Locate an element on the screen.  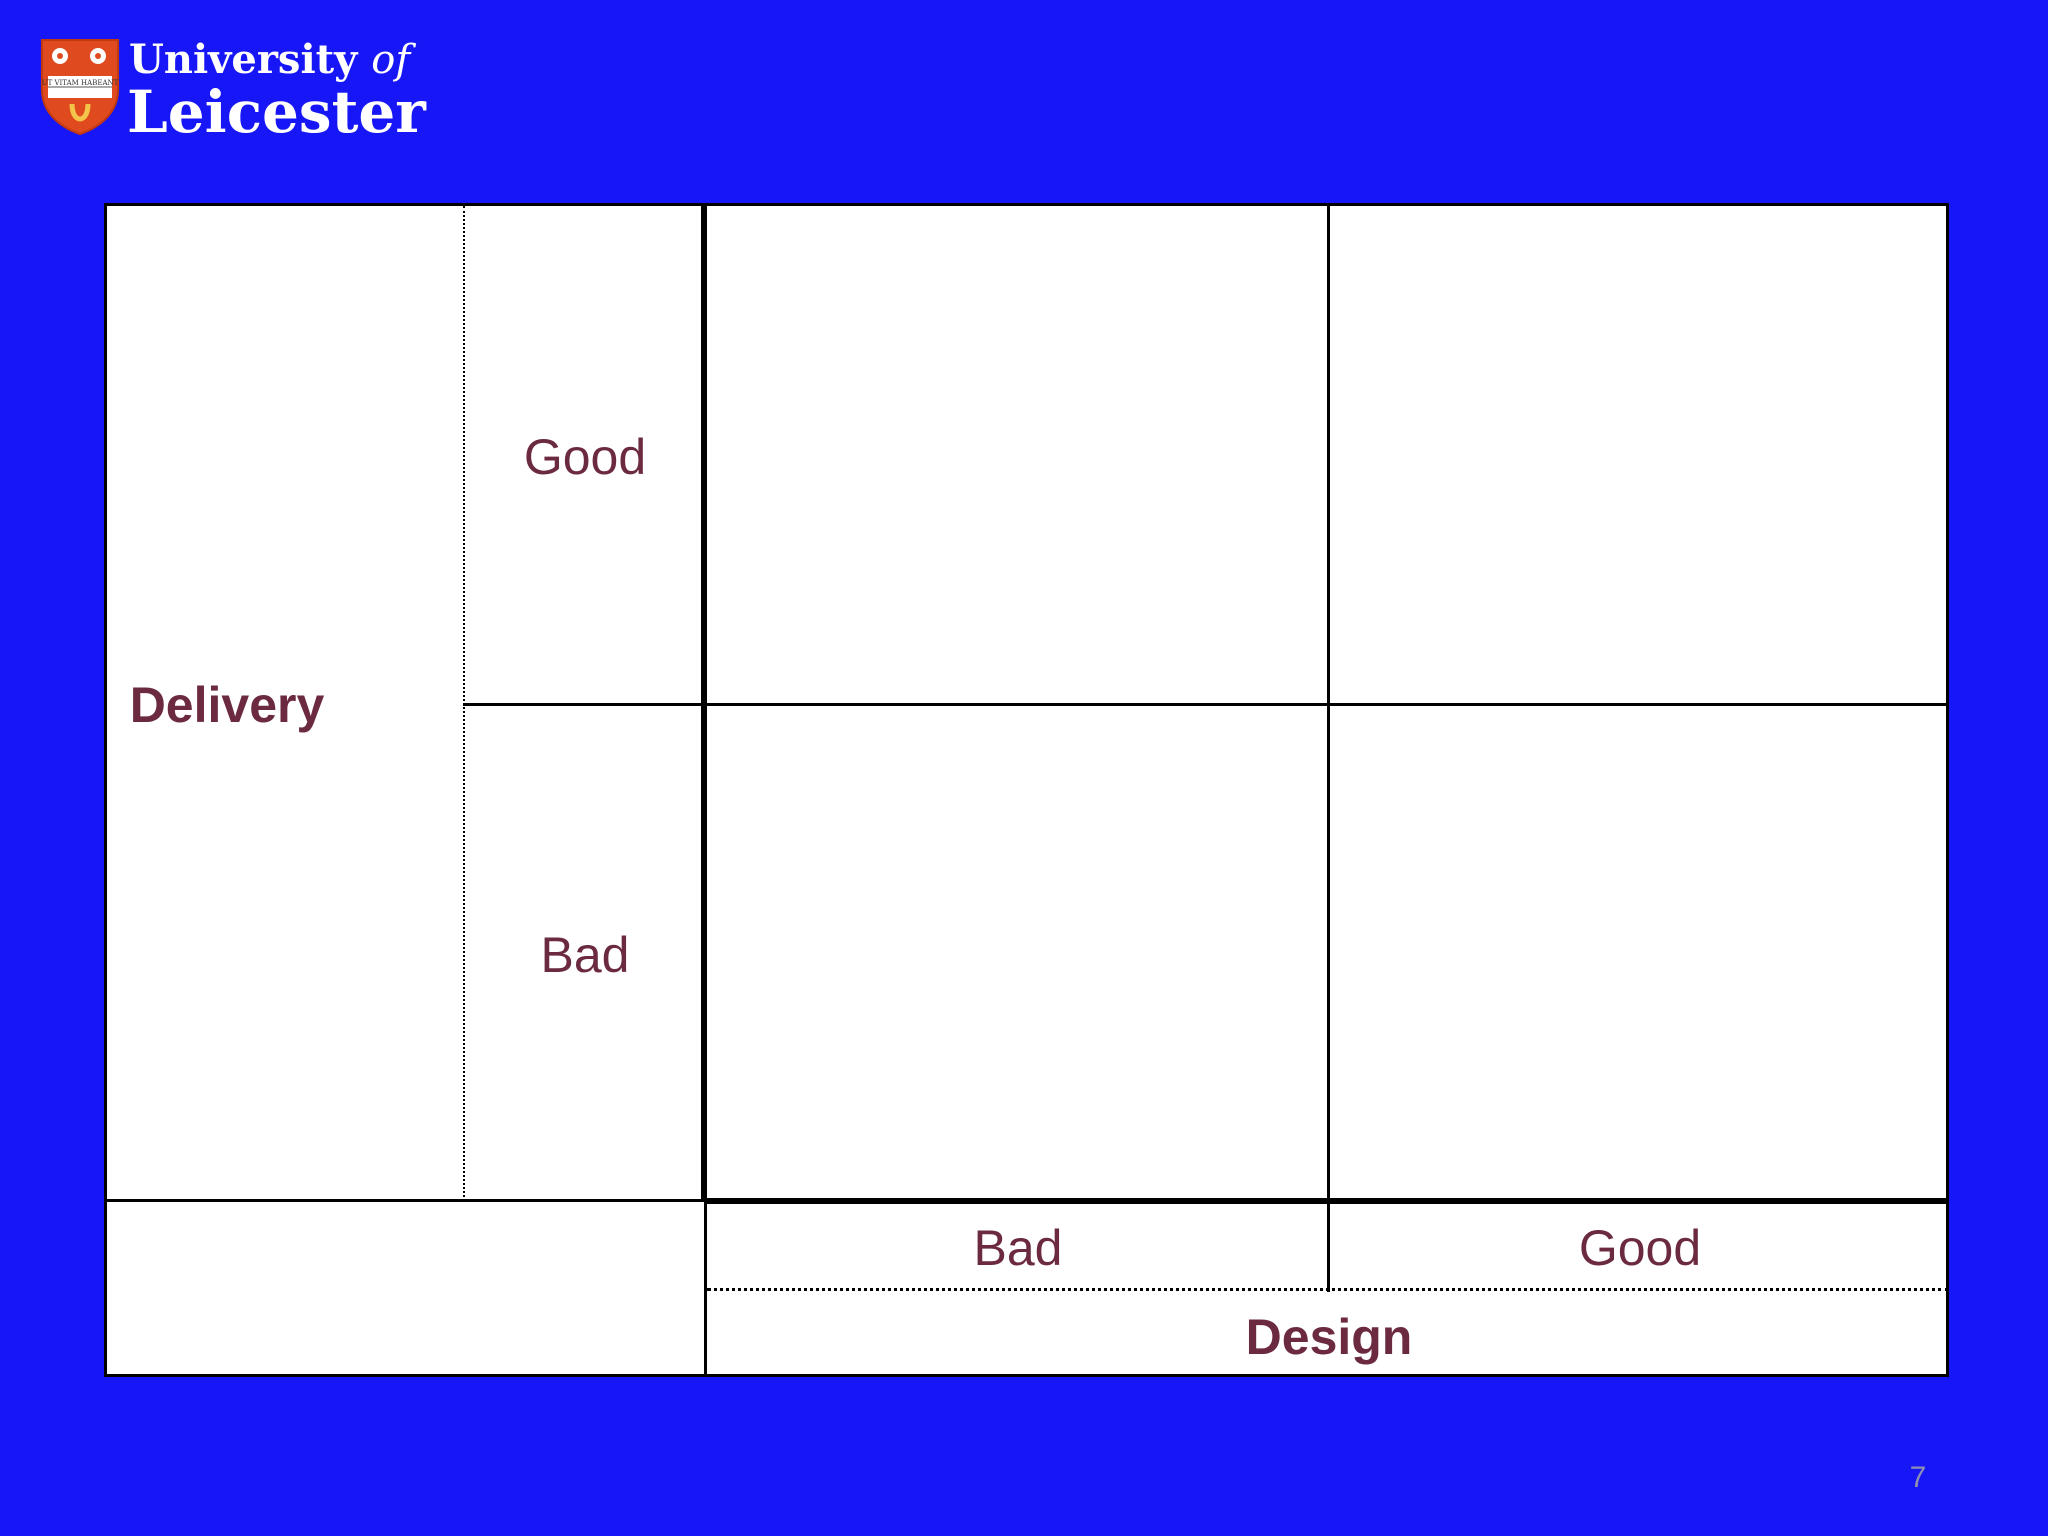
of-word: of is located at coordinates (391, 60).